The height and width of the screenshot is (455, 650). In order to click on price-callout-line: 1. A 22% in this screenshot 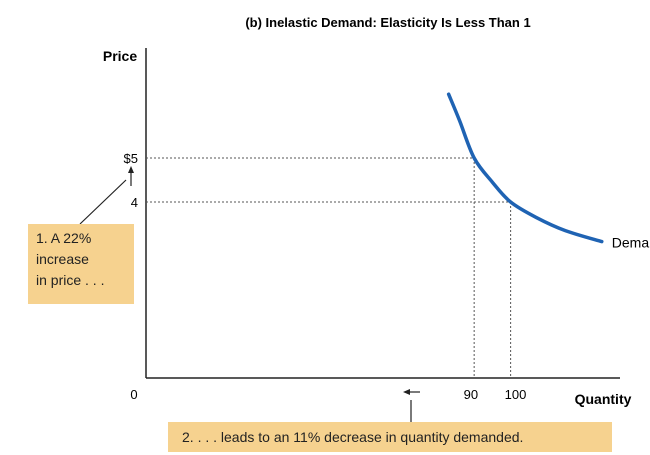, I will do `click(64, 238)`.